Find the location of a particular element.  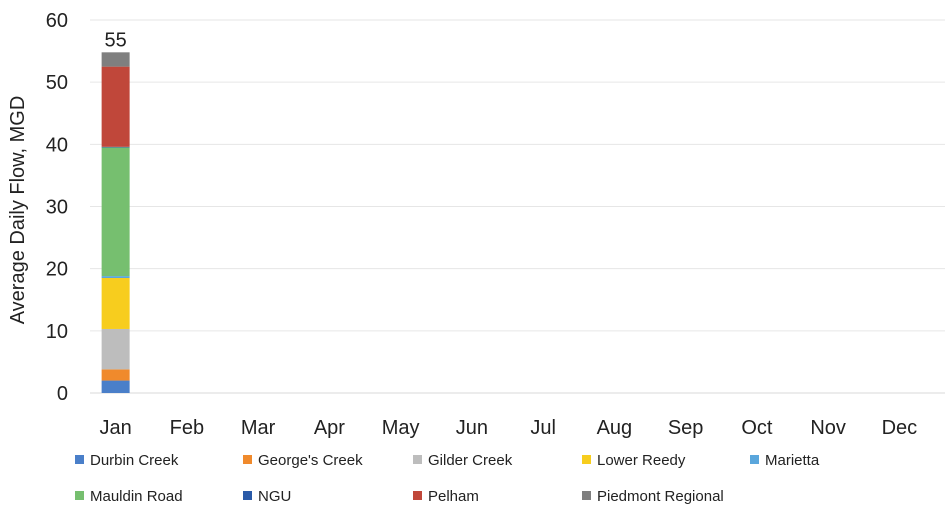

bar-total-label: 55 is located at coordinates (116, 40).